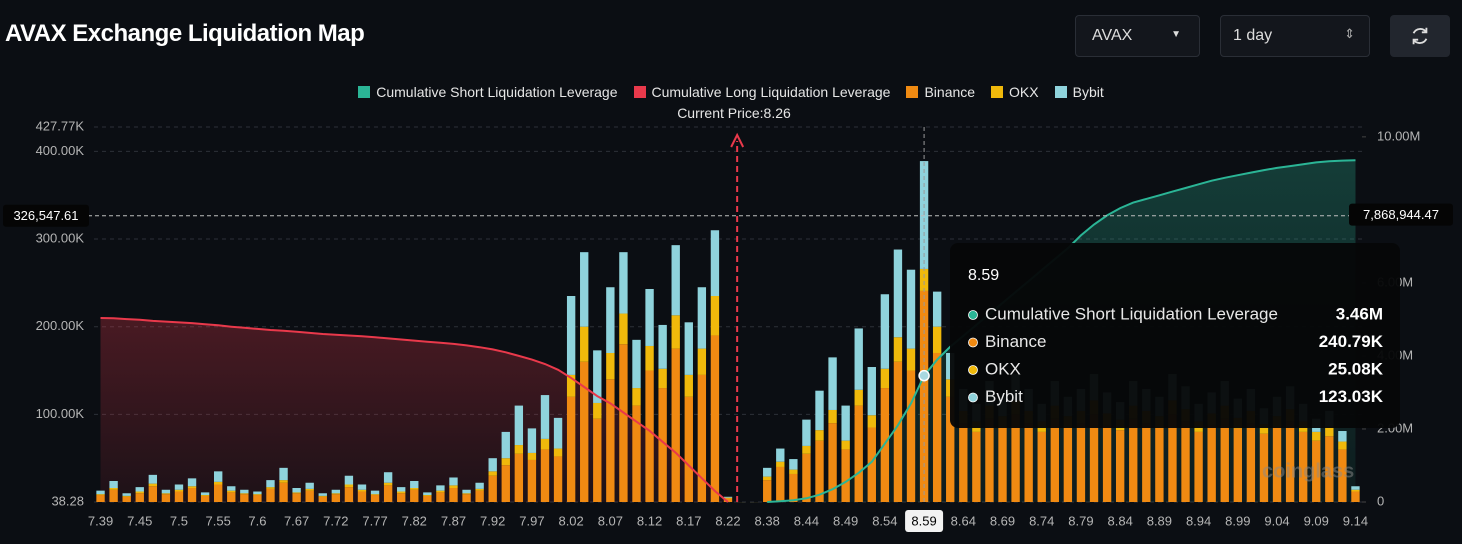 Image resolution: width=1462 pixels, height=544 pixels. What do you see at coordinates (1080, 520) in the screenshot?
I see `x-tick-label: 8.79` at bounding box center [1080, 520].